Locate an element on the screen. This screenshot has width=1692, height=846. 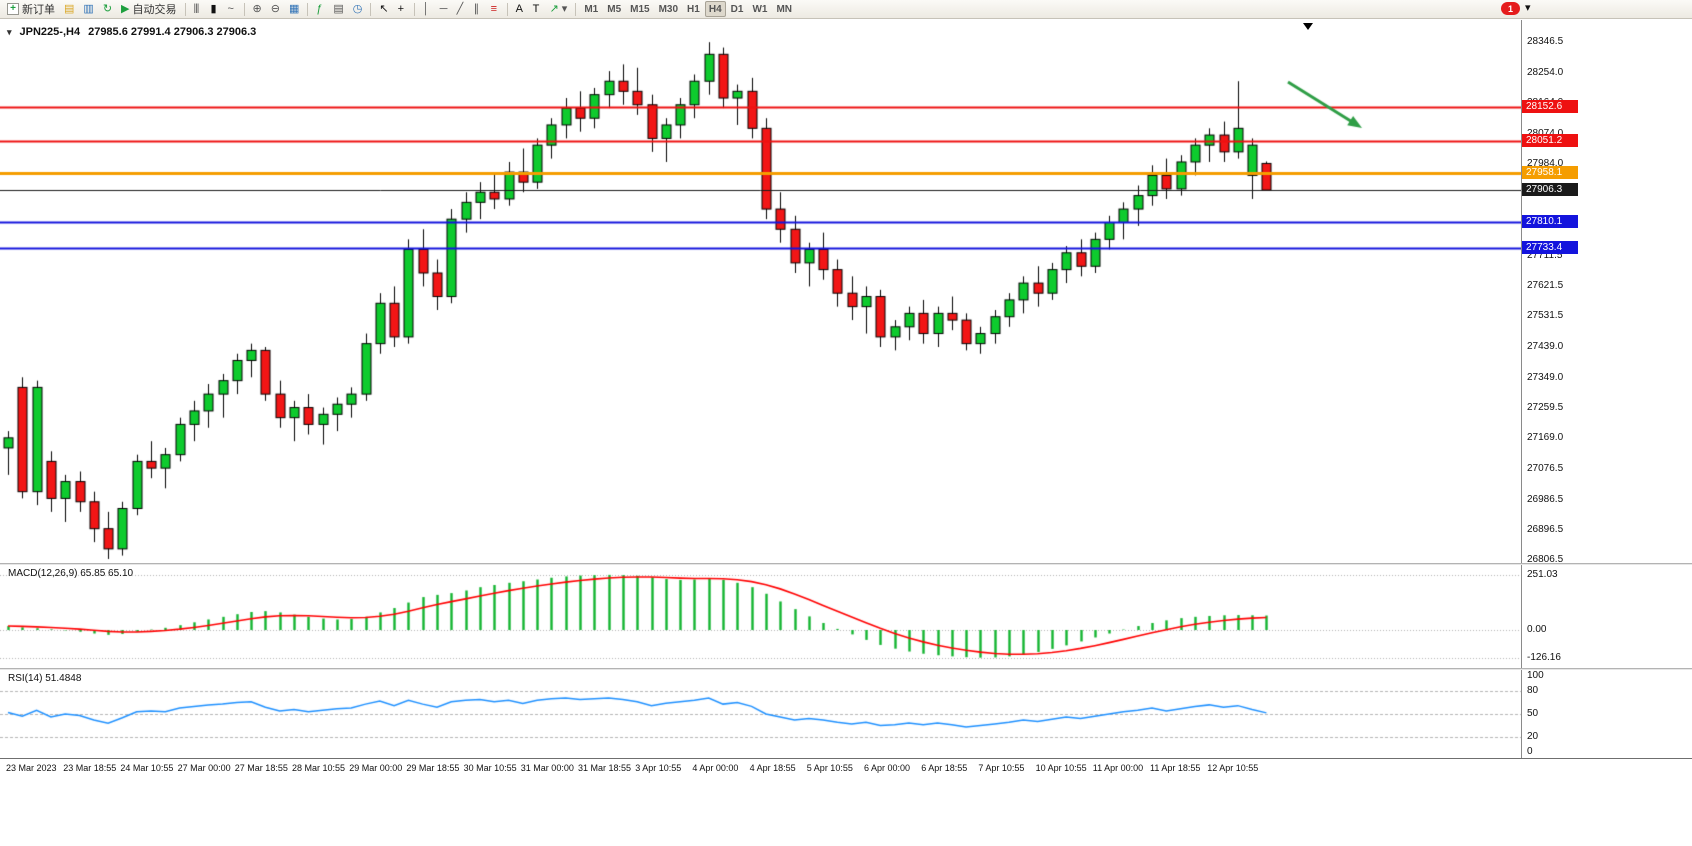
bar-chart-icon: ||| is located at coordinates (196, 8).